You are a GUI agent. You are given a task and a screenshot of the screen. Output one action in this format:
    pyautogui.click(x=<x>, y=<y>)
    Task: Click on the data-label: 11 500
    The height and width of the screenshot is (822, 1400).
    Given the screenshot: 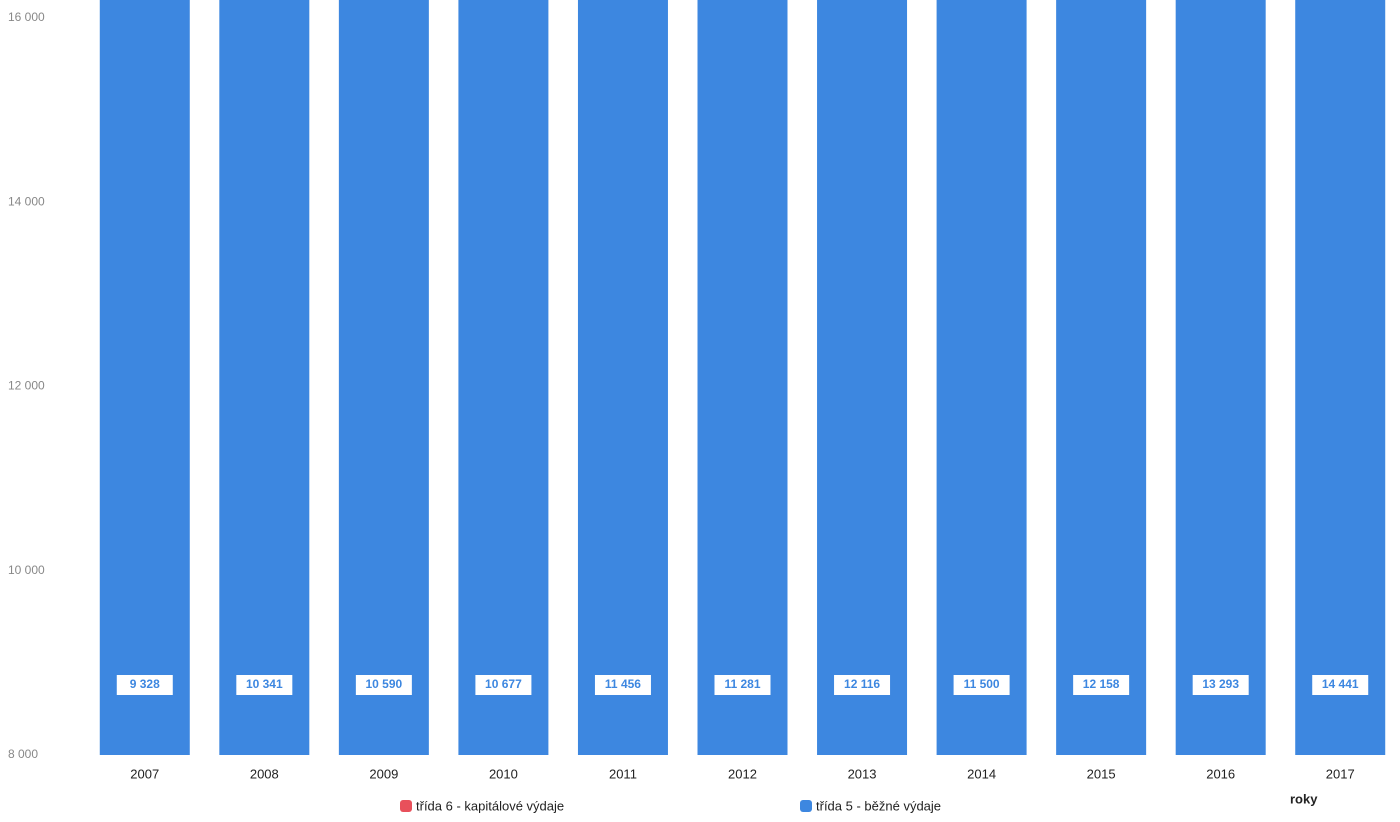 What is the action you would take?
    pyautogui.click(x=982, y=684)
    